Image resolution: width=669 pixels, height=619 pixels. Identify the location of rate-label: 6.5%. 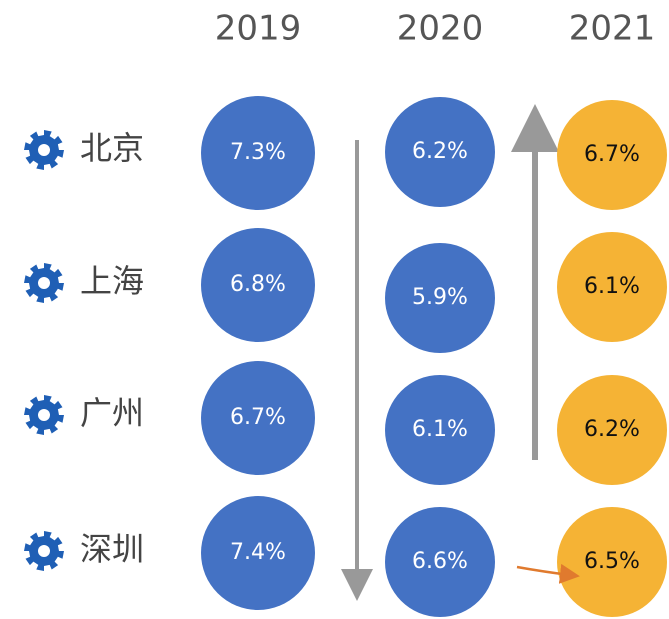
(612, 561).